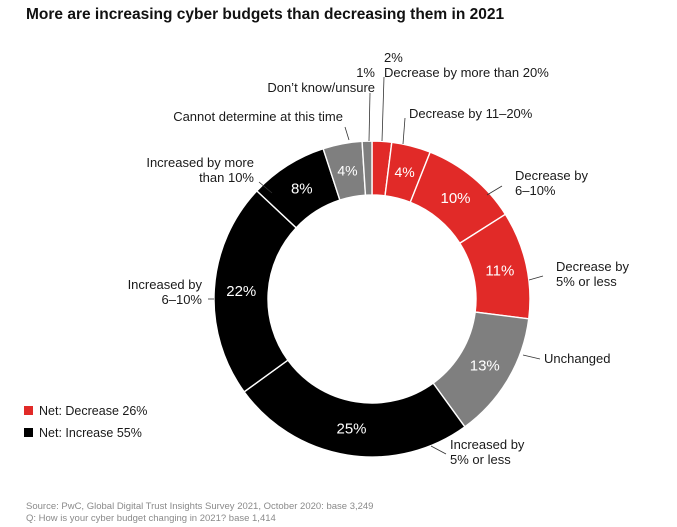 The height and width of the screenshot is (527, 677). What do you see at coordinates (165, 292) in the screenshot?
I see `slice-category-label: Increased by 6–10%` at bounding box center [165, 292].